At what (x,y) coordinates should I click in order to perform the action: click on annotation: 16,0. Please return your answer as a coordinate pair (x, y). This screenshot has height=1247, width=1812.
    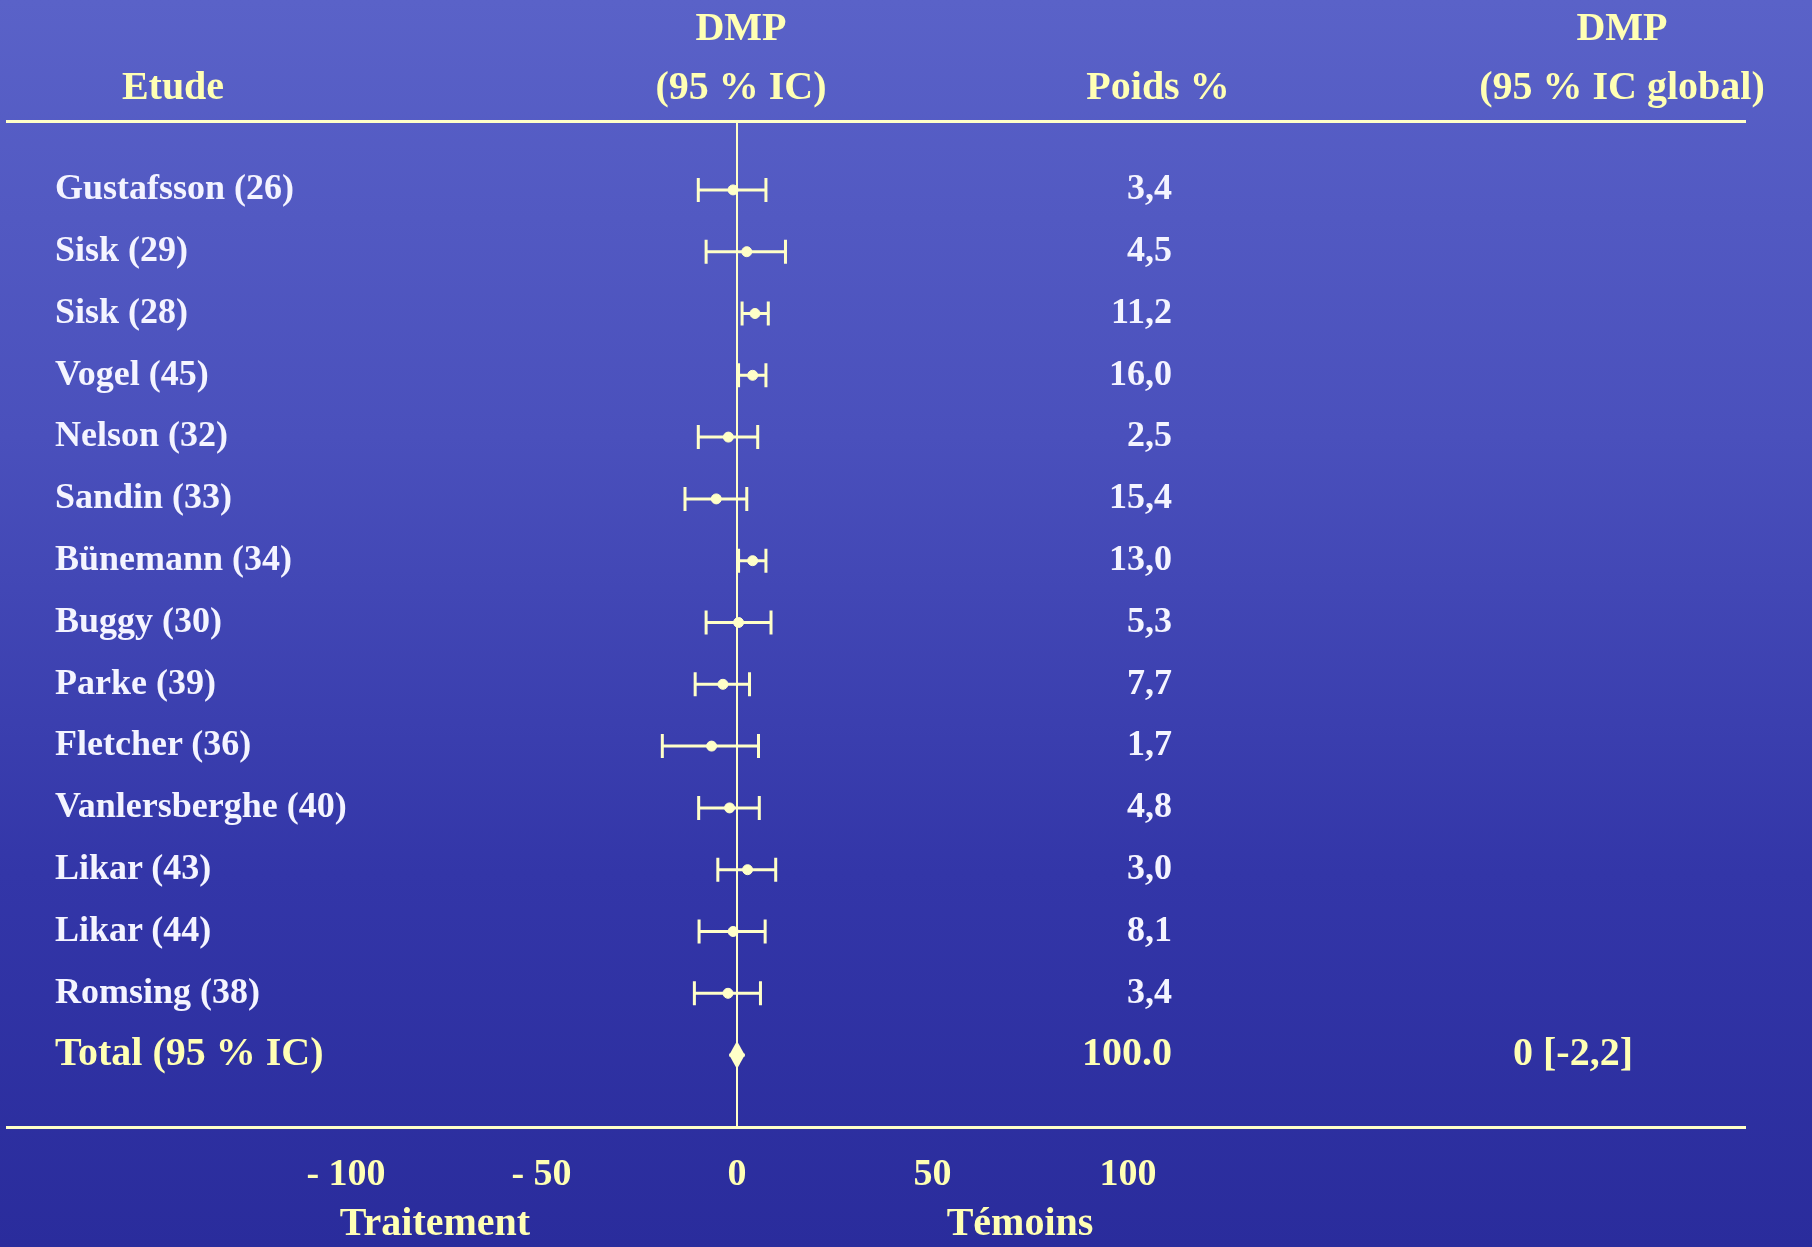
    Looking at the image, I should click on (1140, 372).